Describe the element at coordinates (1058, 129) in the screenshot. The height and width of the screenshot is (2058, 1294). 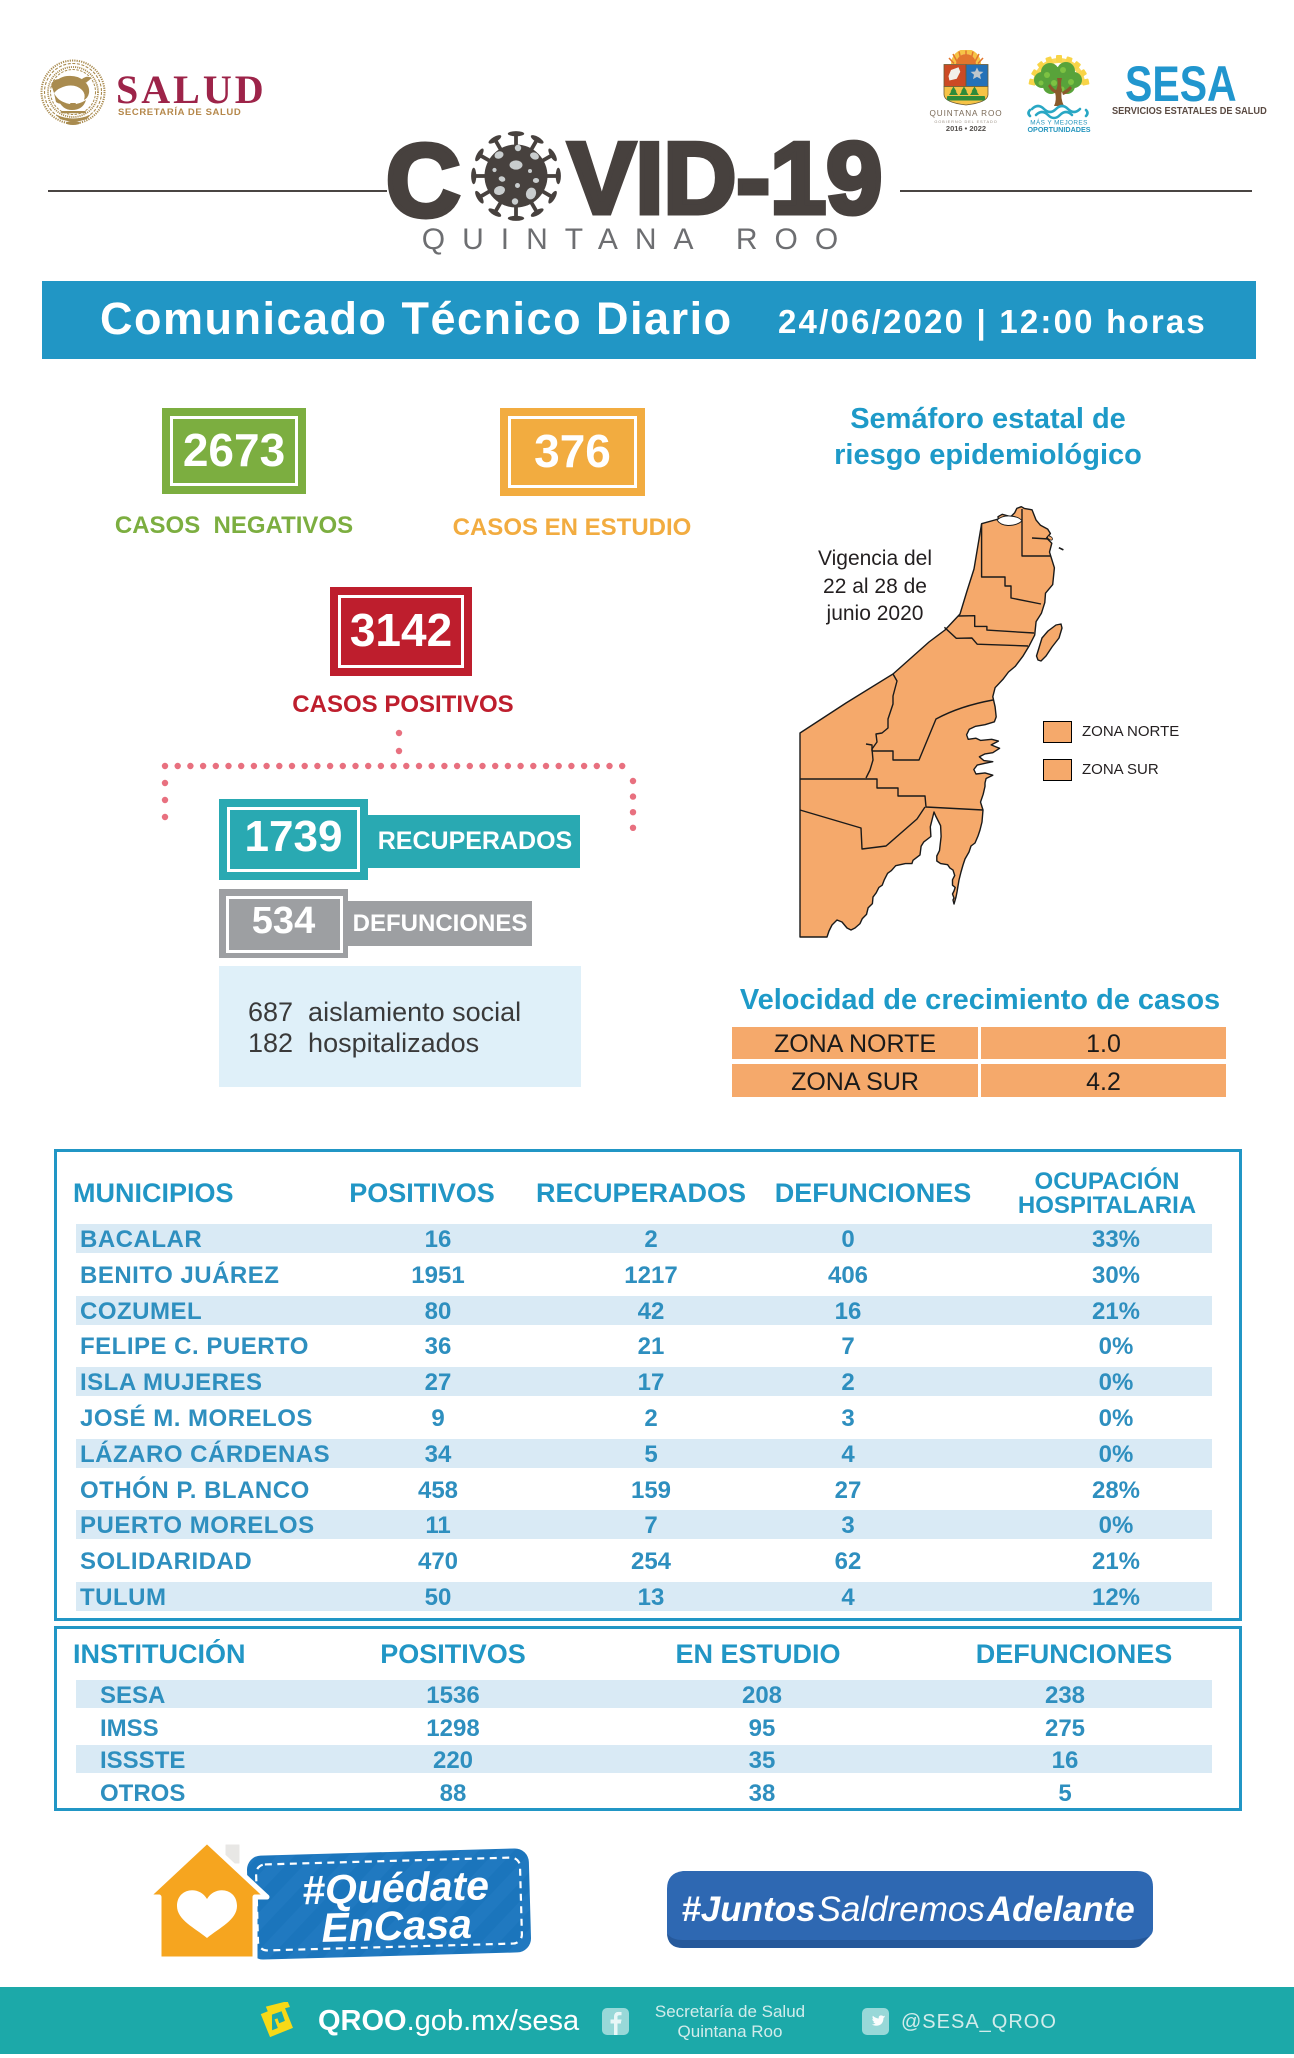
I see `svg-text: OPORTUNIDADES` at that location.